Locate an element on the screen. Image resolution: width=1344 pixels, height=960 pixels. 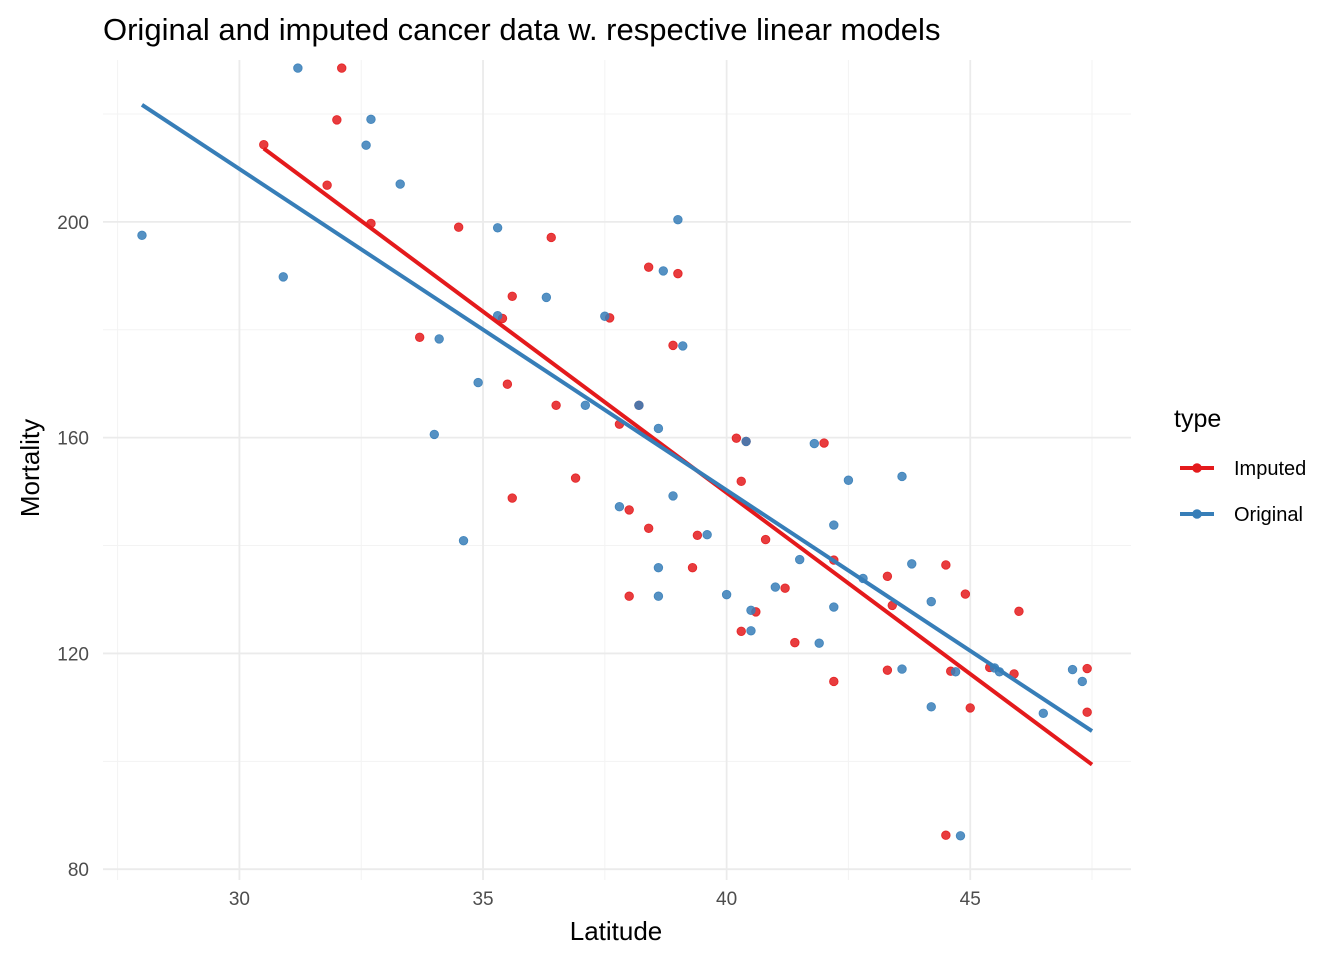
x-tick-label: 40 is located at coordinates (726, 899).